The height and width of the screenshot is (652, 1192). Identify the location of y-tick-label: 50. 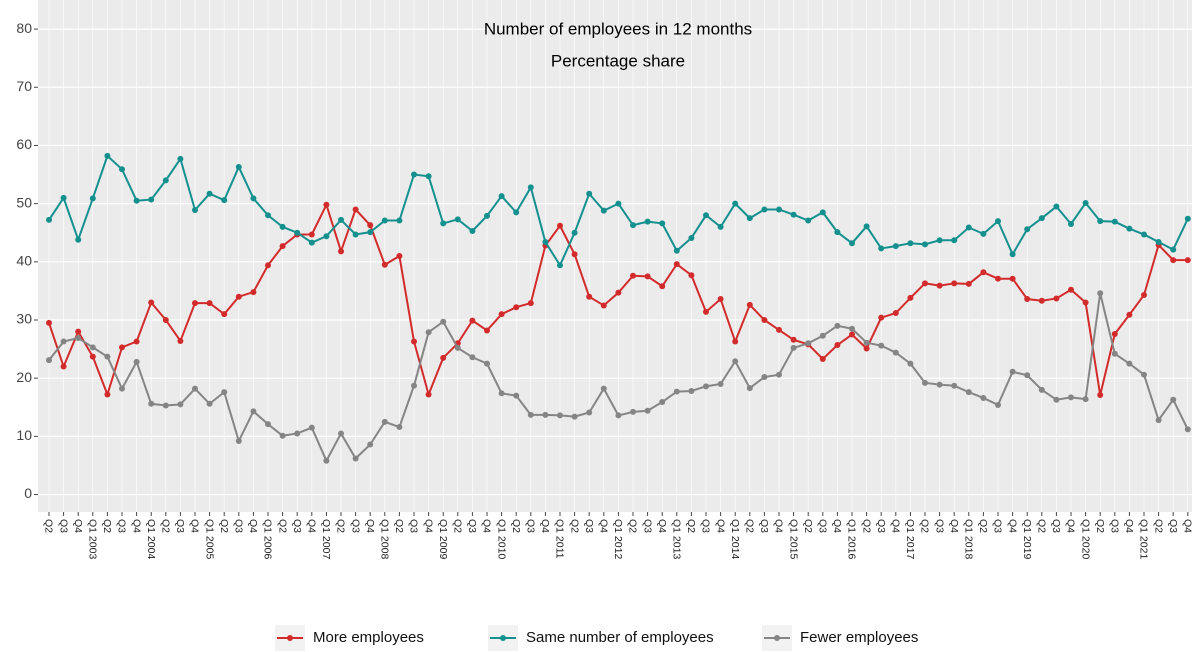
(24, 202).